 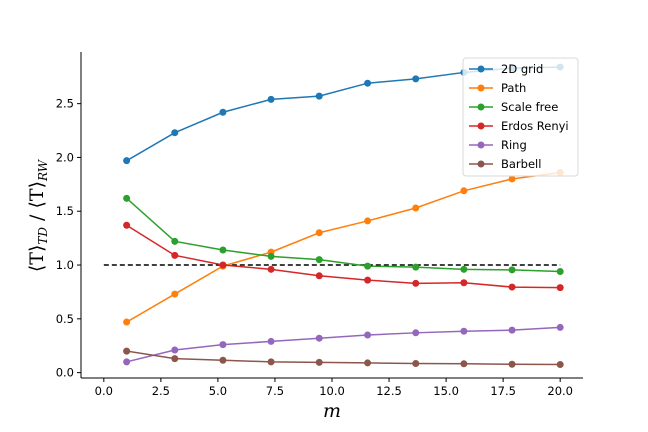 I want to click on y-tick-label: 0.0, so click(x=65, y=373).